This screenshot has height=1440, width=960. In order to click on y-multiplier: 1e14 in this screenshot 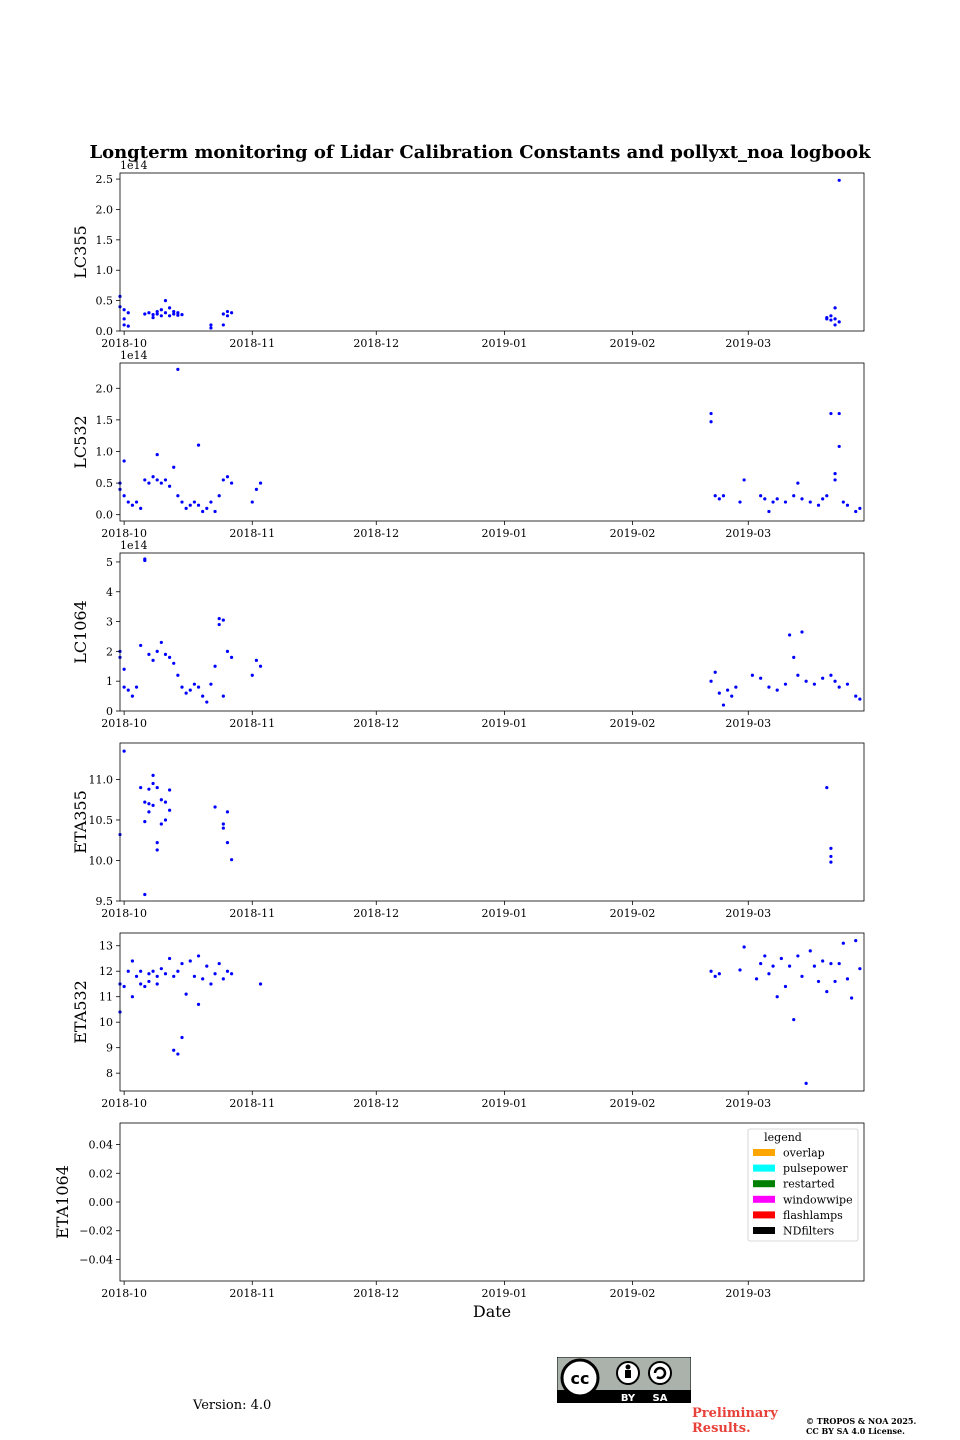, I will do `click(134, 545)`.